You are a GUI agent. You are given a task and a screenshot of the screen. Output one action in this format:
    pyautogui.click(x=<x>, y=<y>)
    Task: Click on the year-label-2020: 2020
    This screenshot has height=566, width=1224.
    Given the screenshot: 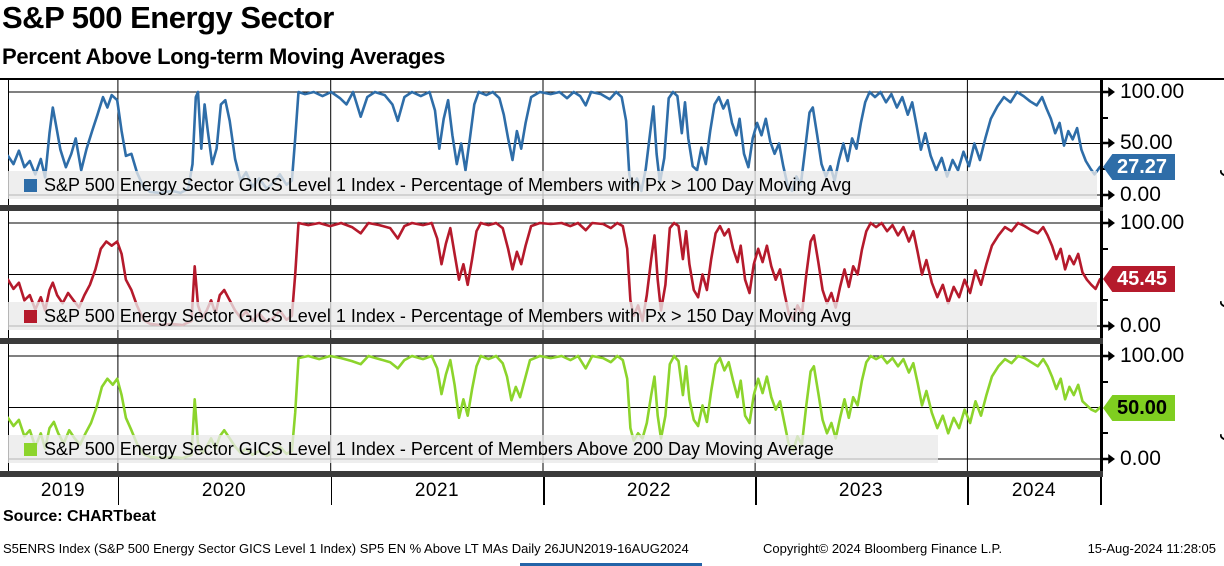 What is the action you would take?
    pyautogui.click(x=224, y=490)
    